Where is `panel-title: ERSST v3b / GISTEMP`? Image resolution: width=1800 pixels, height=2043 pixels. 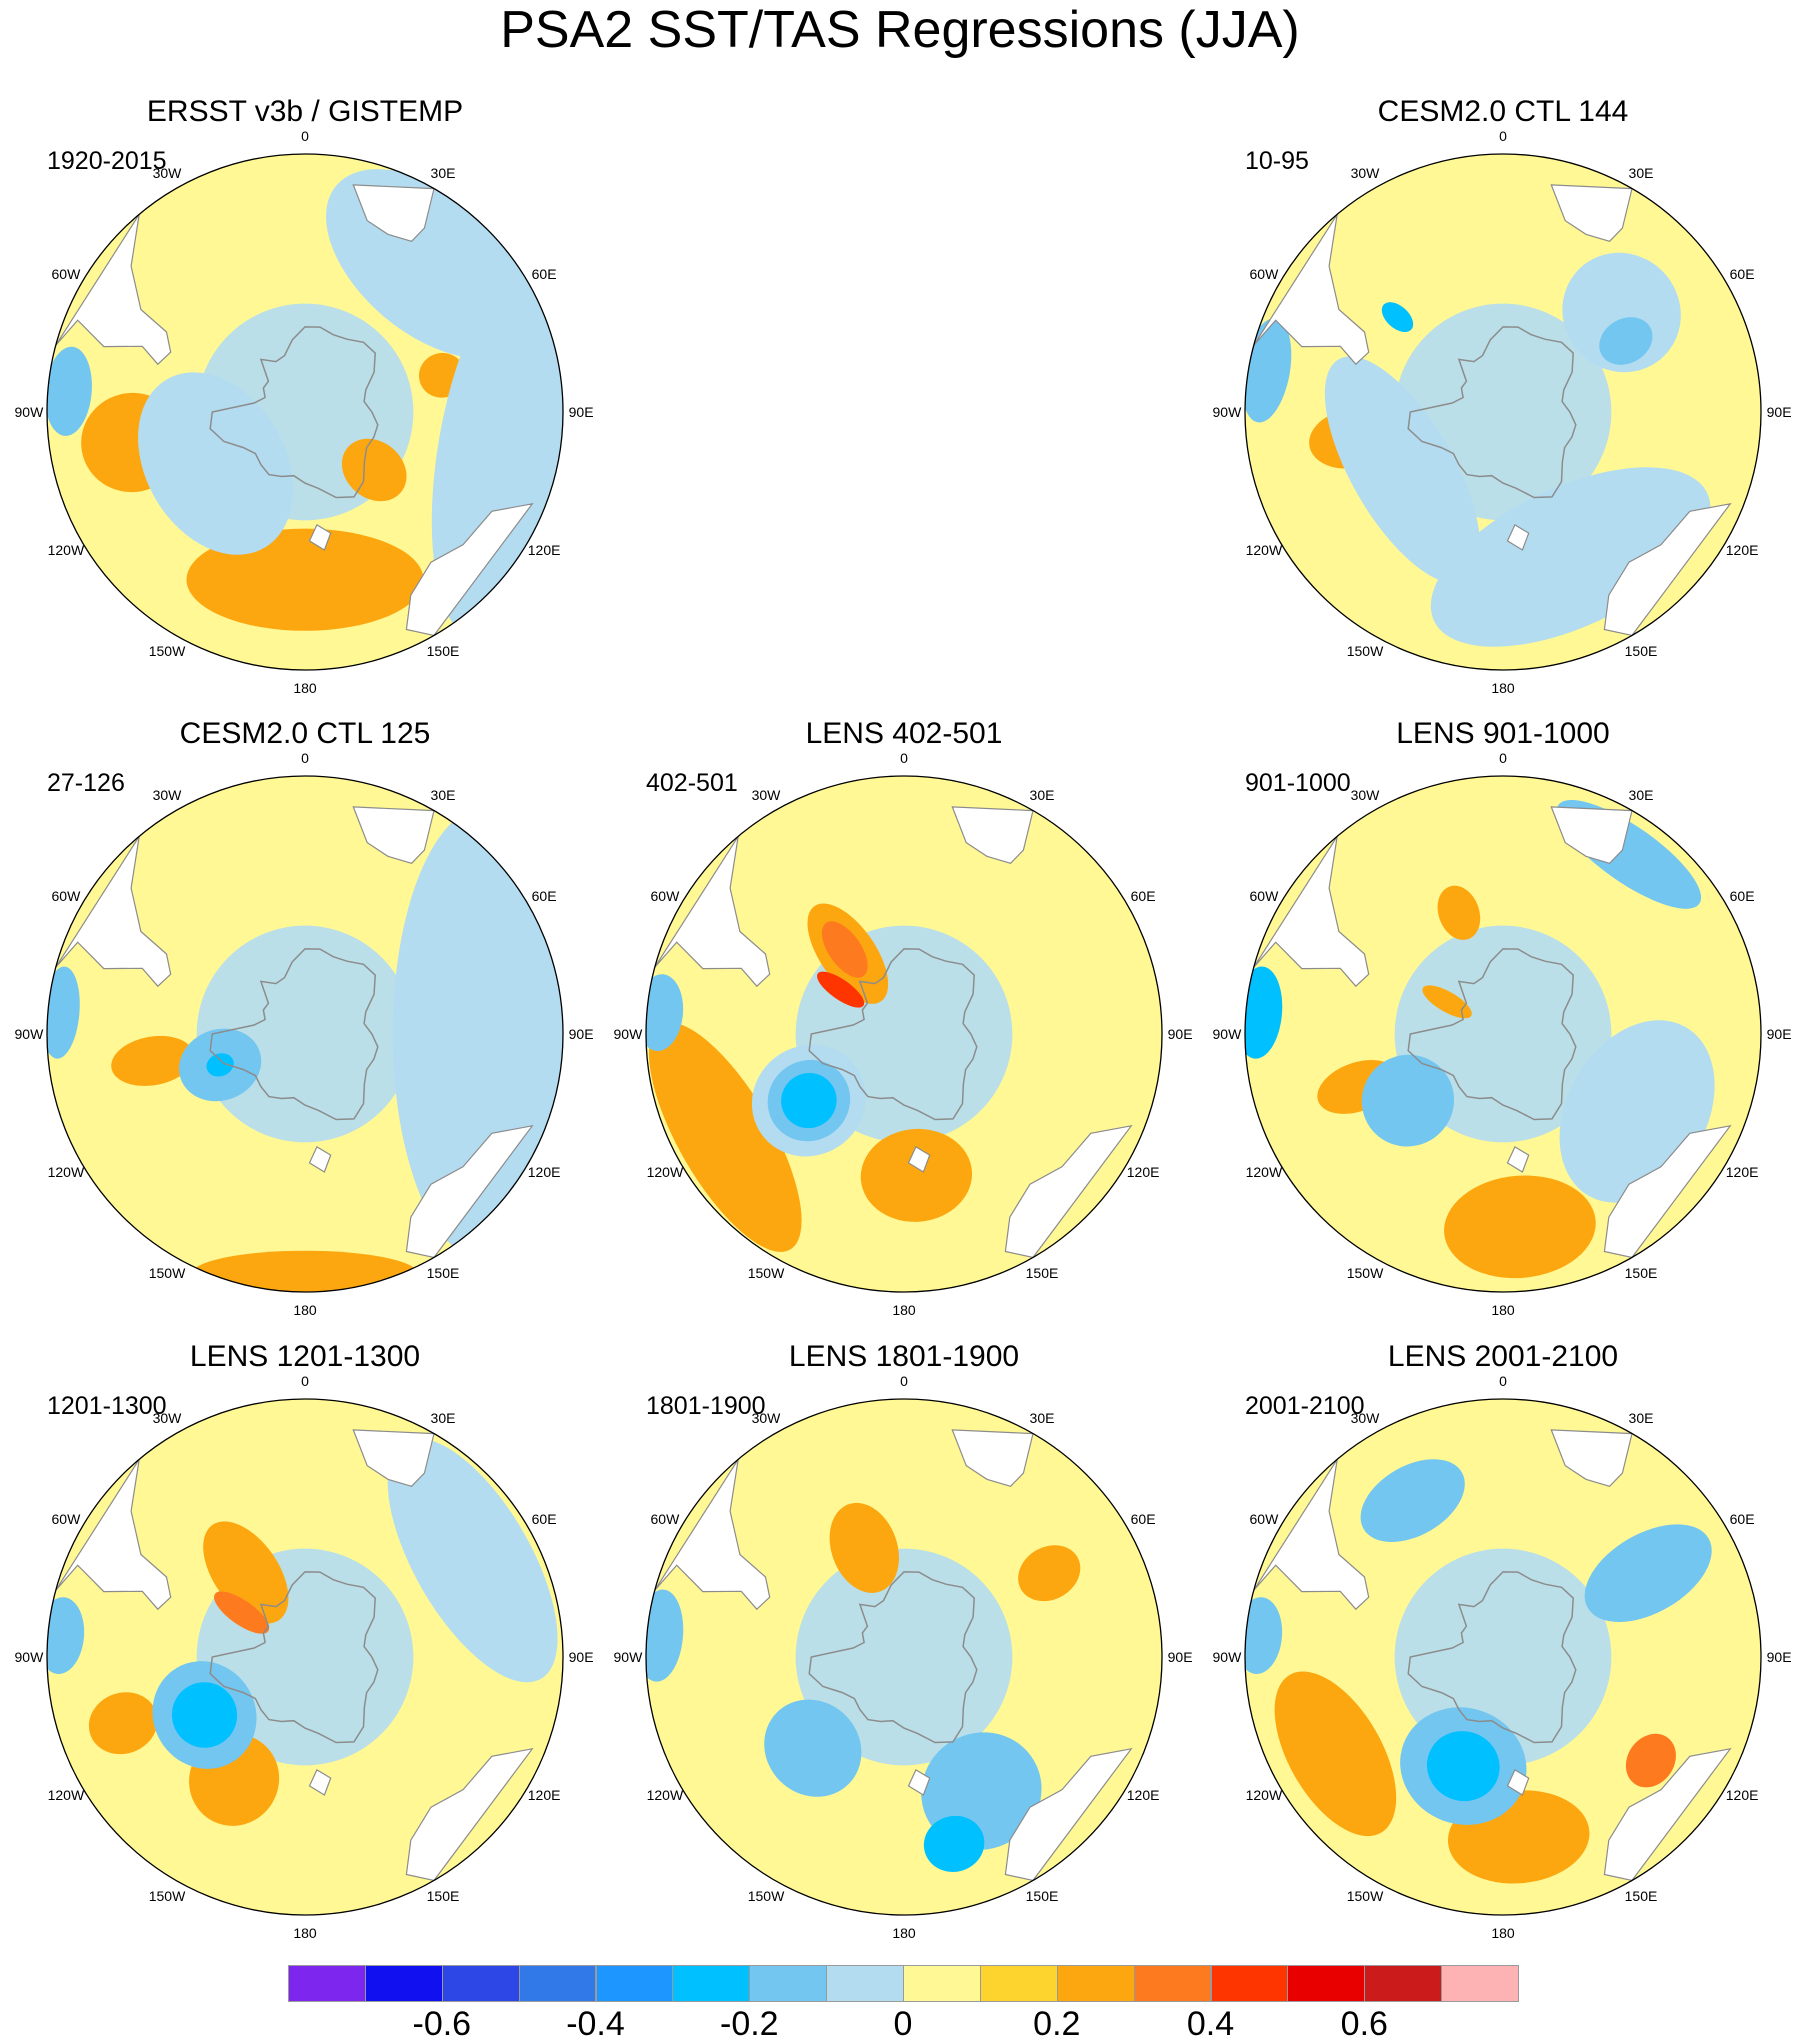 panel-title: ERSST v3b / GISTEMP is located at coordinates (305, 111).